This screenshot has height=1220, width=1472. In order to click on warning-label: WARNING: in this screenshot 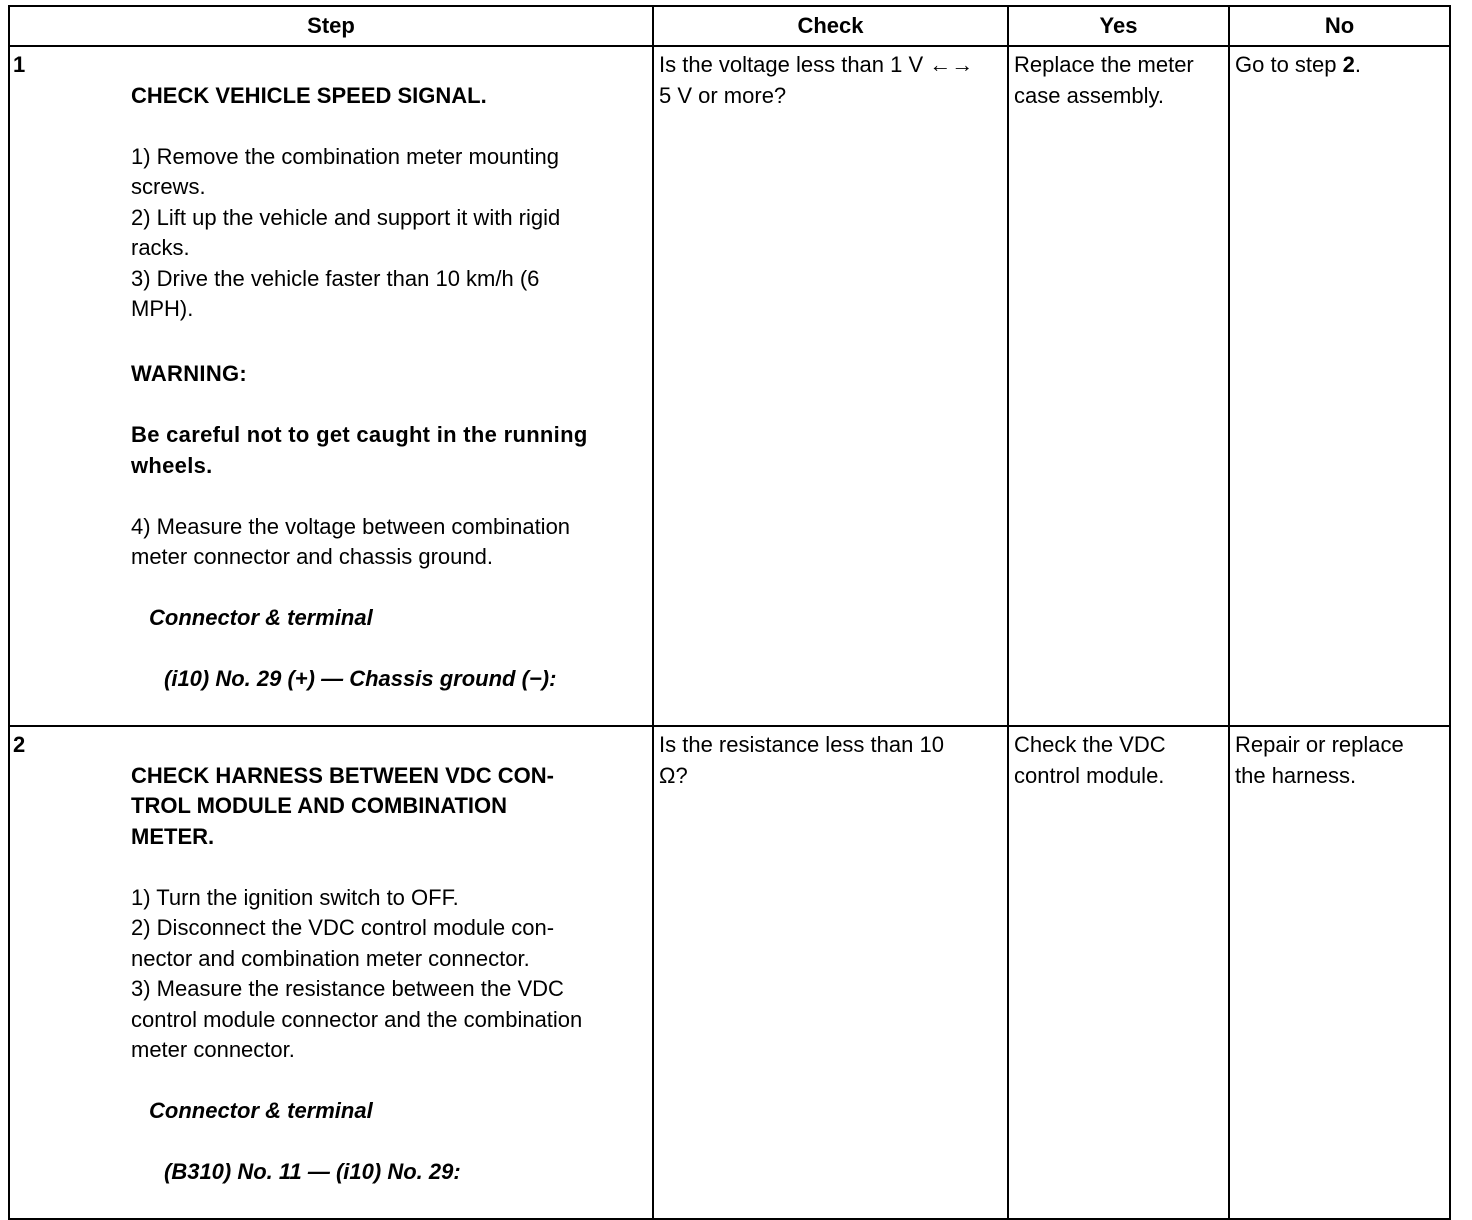, I will do `click(189, 373)`.